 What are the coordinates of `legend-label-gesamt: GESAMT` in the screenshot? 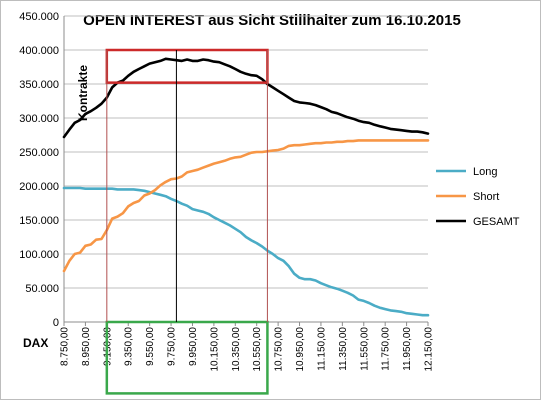 It's located at (496, 222).